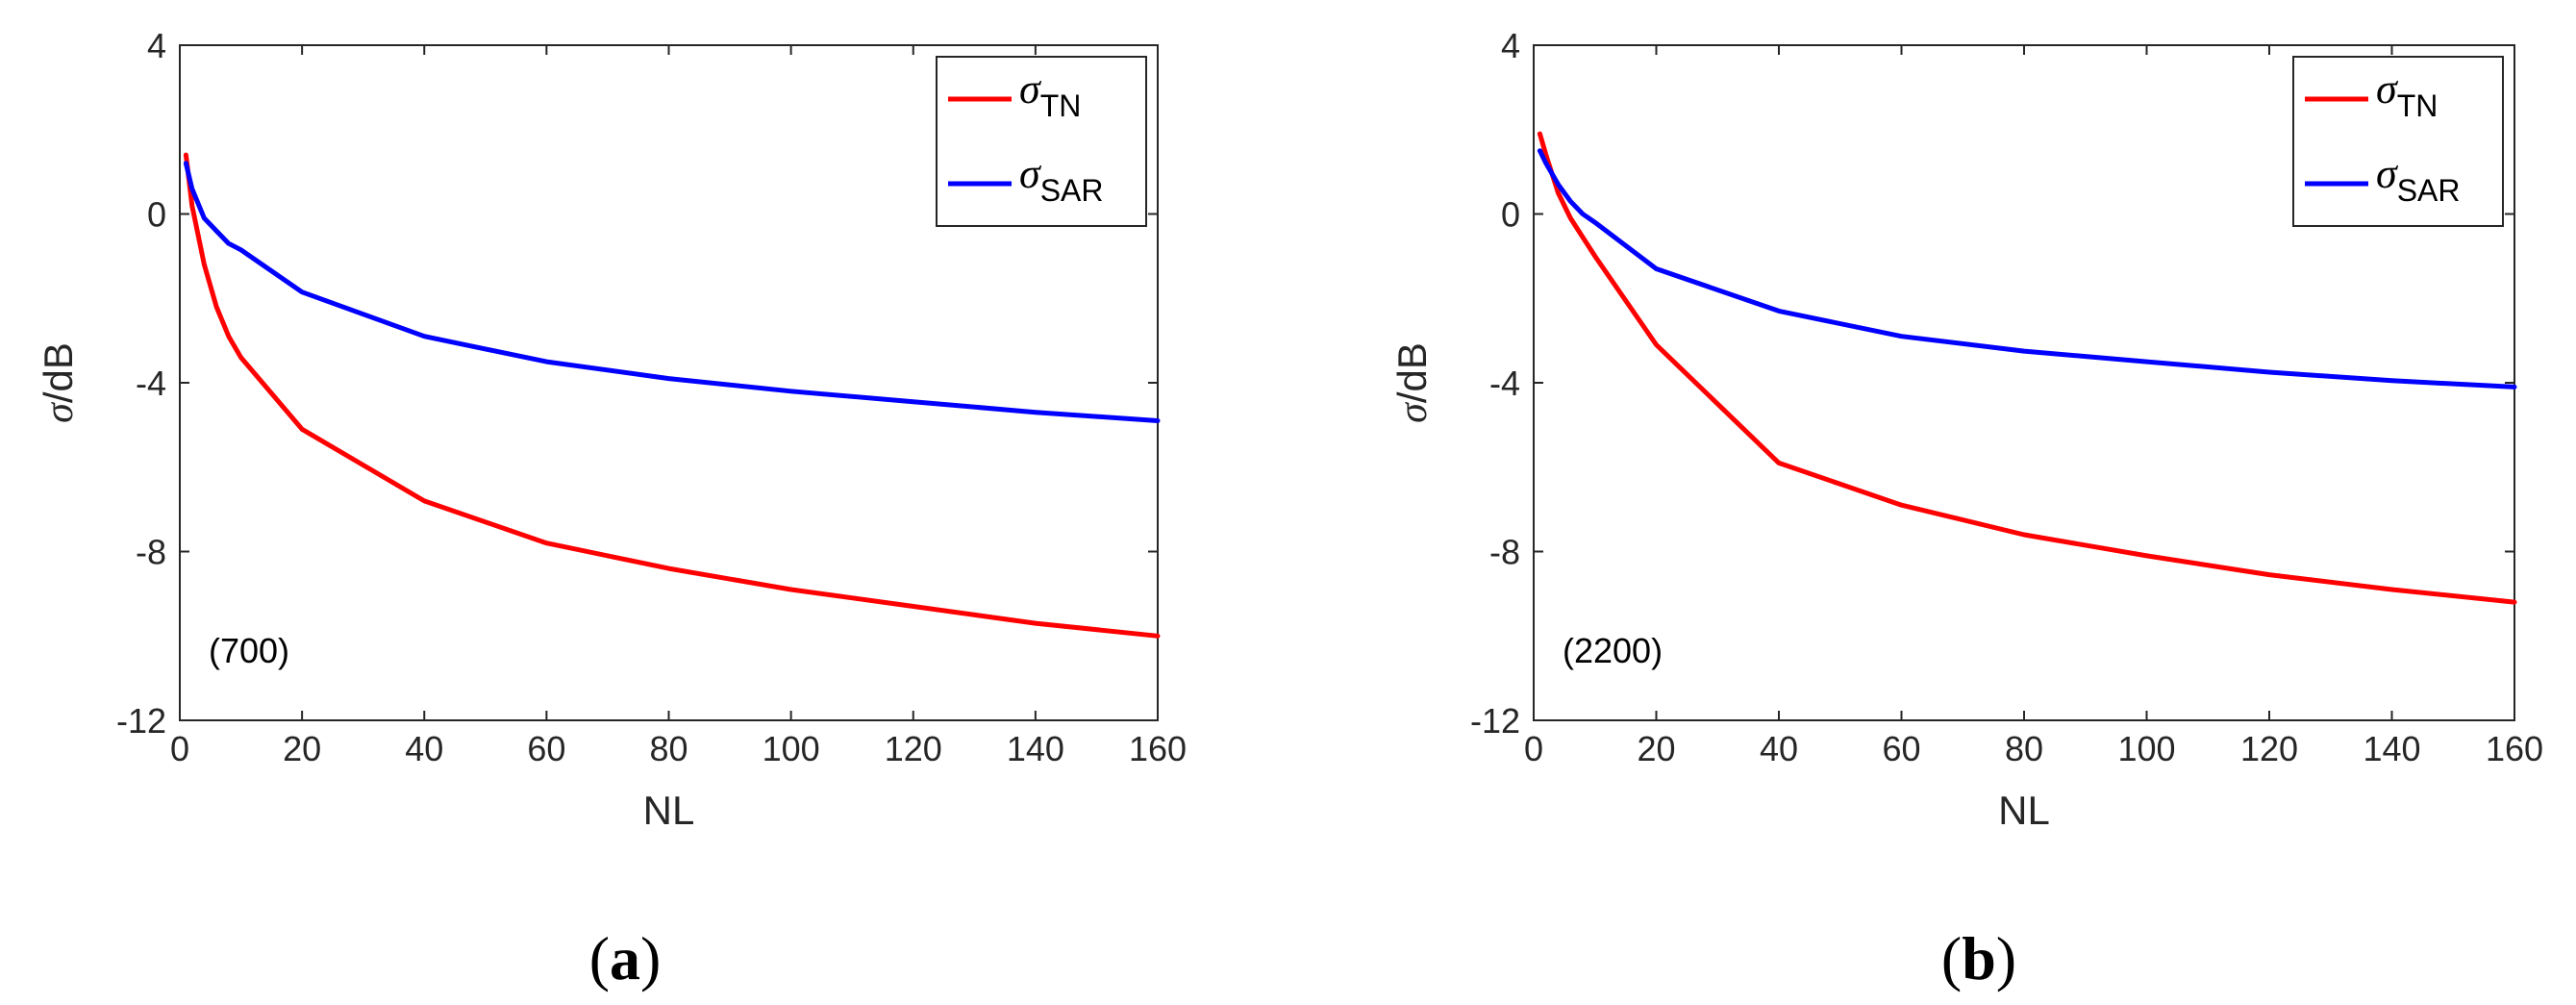 The image size is (2576, 1005). Describe the element at coordinates (1613, 650) in the screenshot. I see `panel-annotation: (2200)` at that location.